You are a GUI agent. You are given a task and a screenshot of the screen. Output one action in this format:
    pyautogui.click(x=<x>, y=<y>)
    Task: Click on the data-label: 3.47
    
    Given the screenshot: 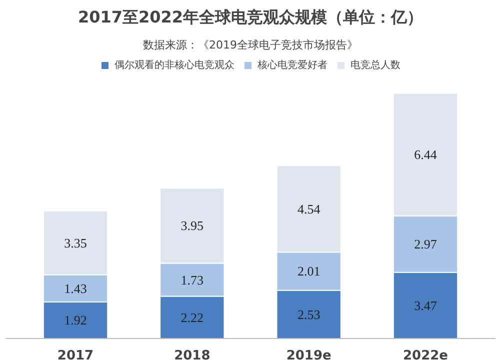 What is the action you would take?
    pyautogui.click(x=426, y=305)
    